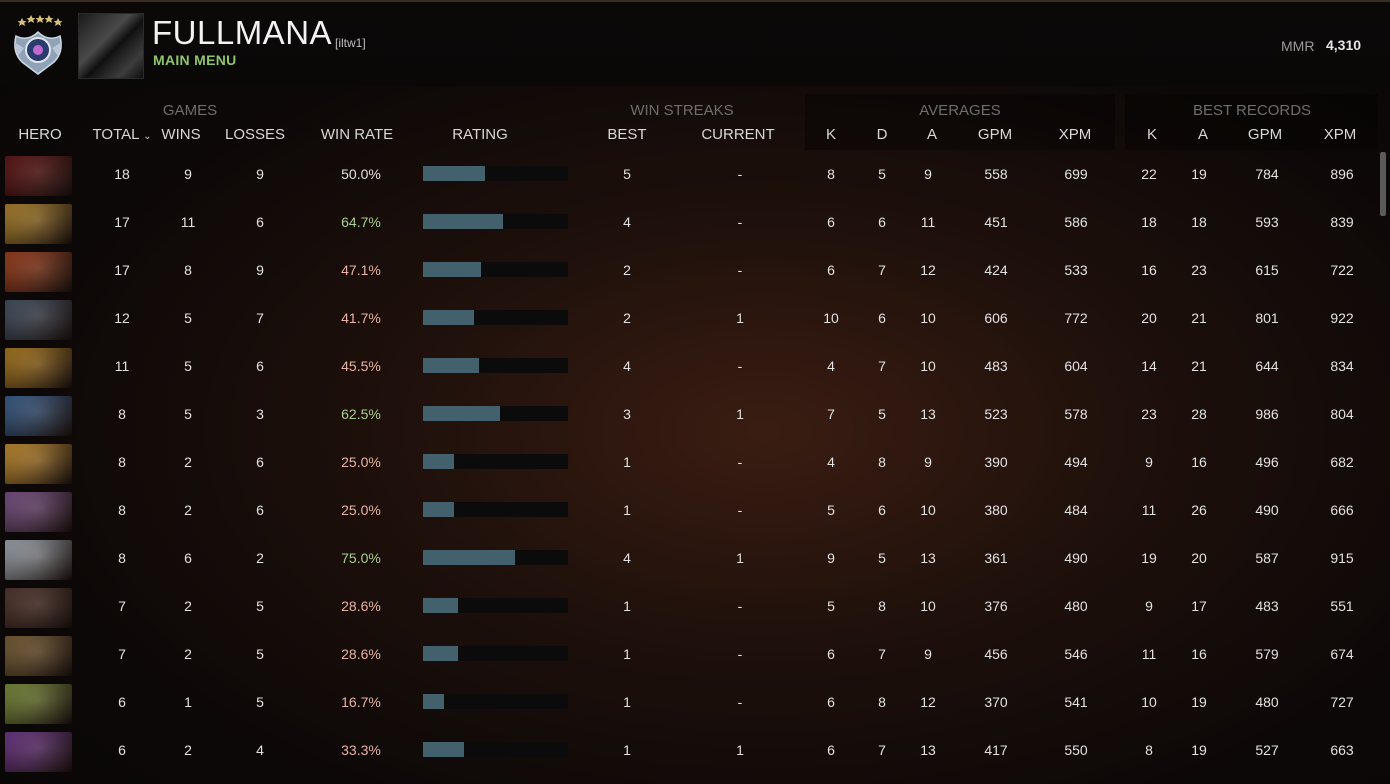 This screenshot has height=784, width=1390. What do you see at coordinates (195, 60) in the screenshot?
I see `main-menu-link: MAIN MENU` at bounding box center [195, 60].